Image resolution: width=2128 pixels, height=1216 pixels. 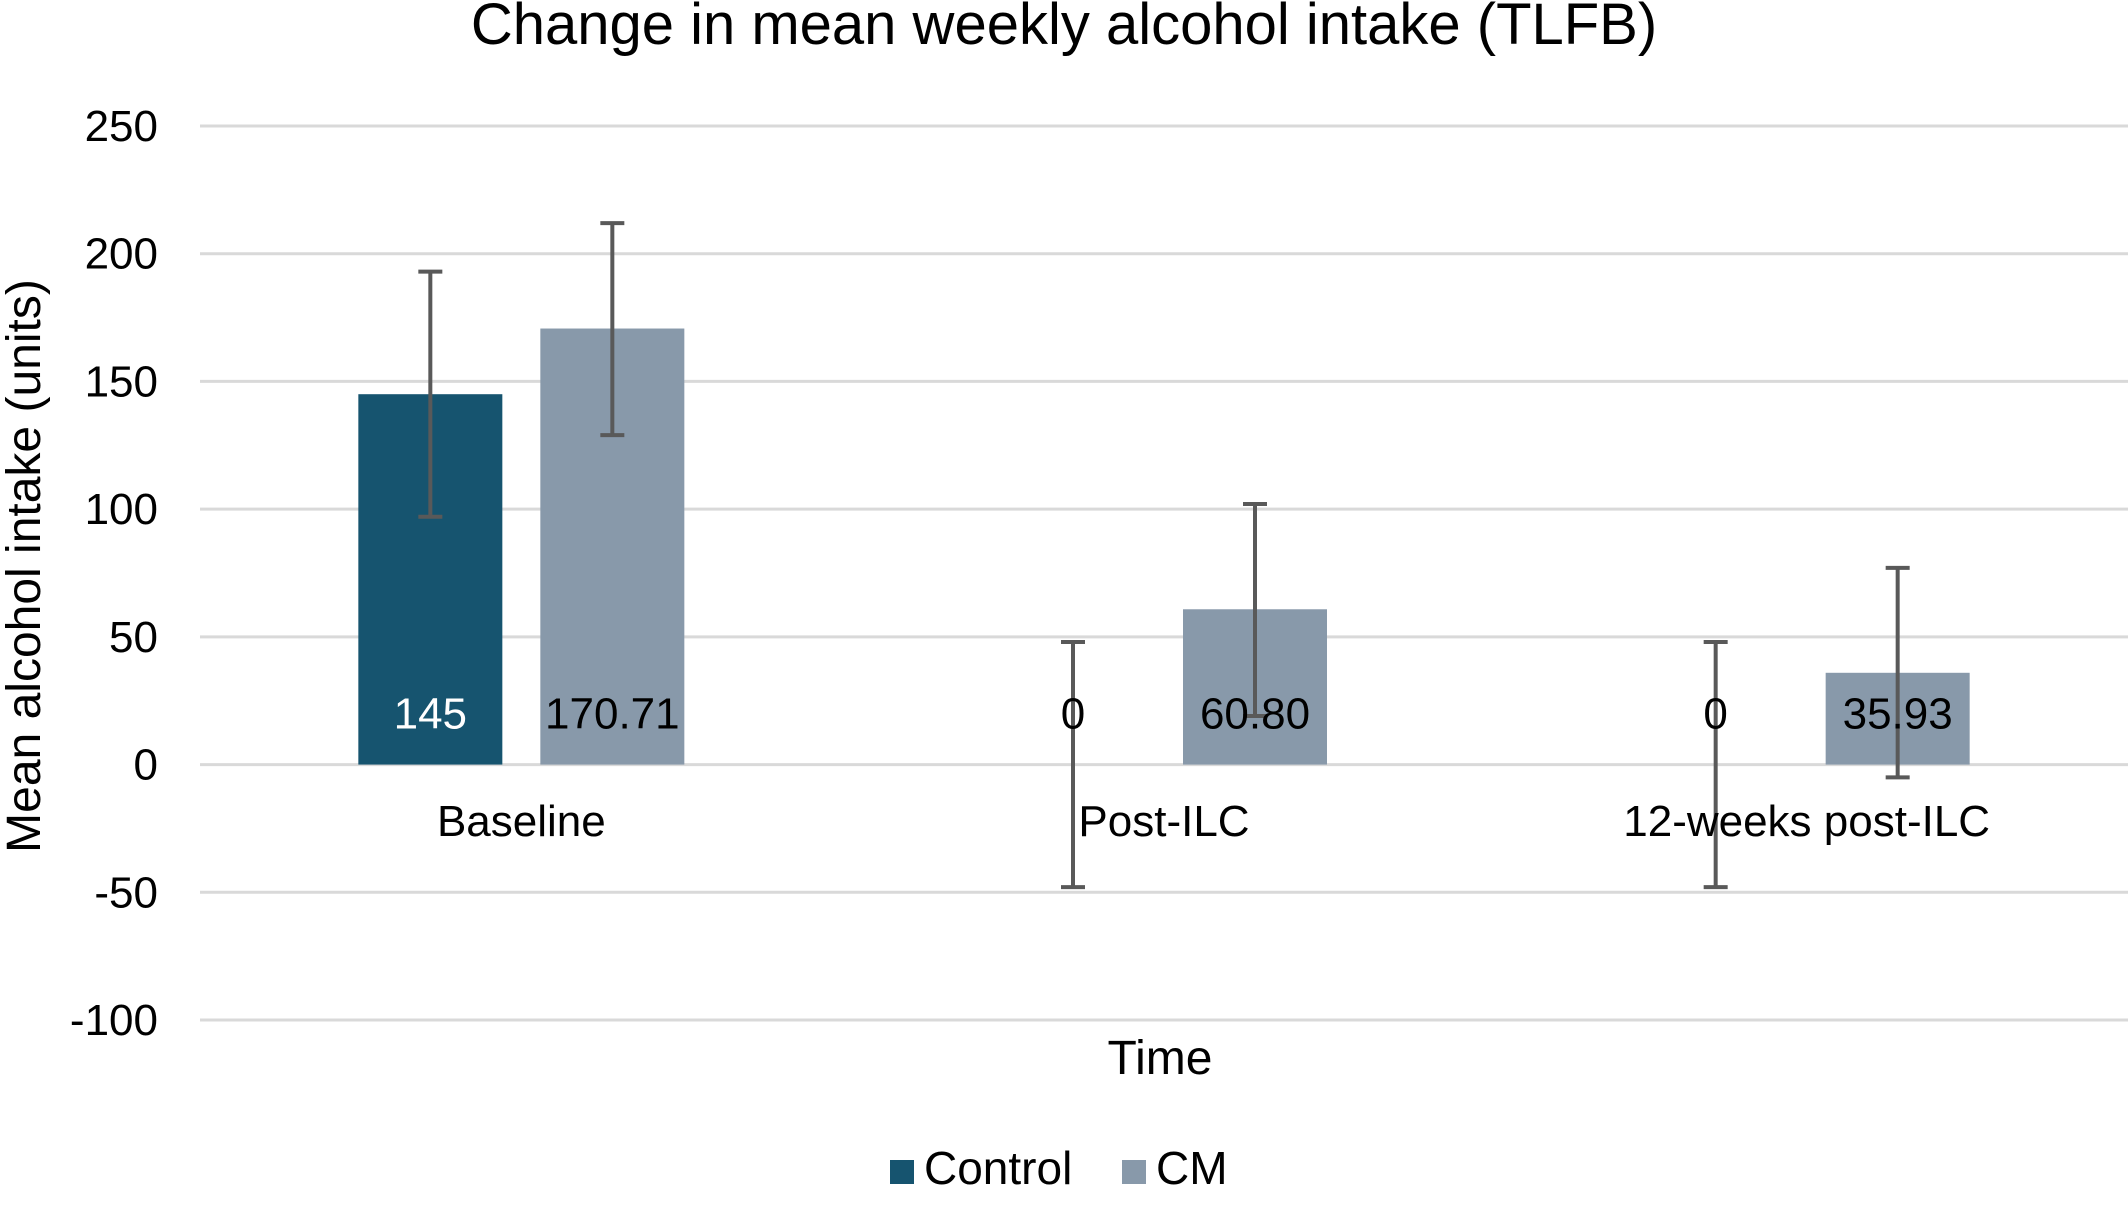 I want to click on data-label: 145, so click(x=430, y=713).